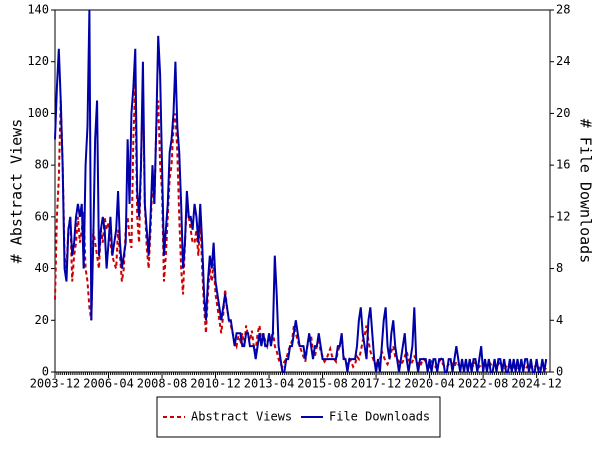 This screenshot has height=450, width=600. I want to click on x-tick-label: 2017-12, so click(376, 384).